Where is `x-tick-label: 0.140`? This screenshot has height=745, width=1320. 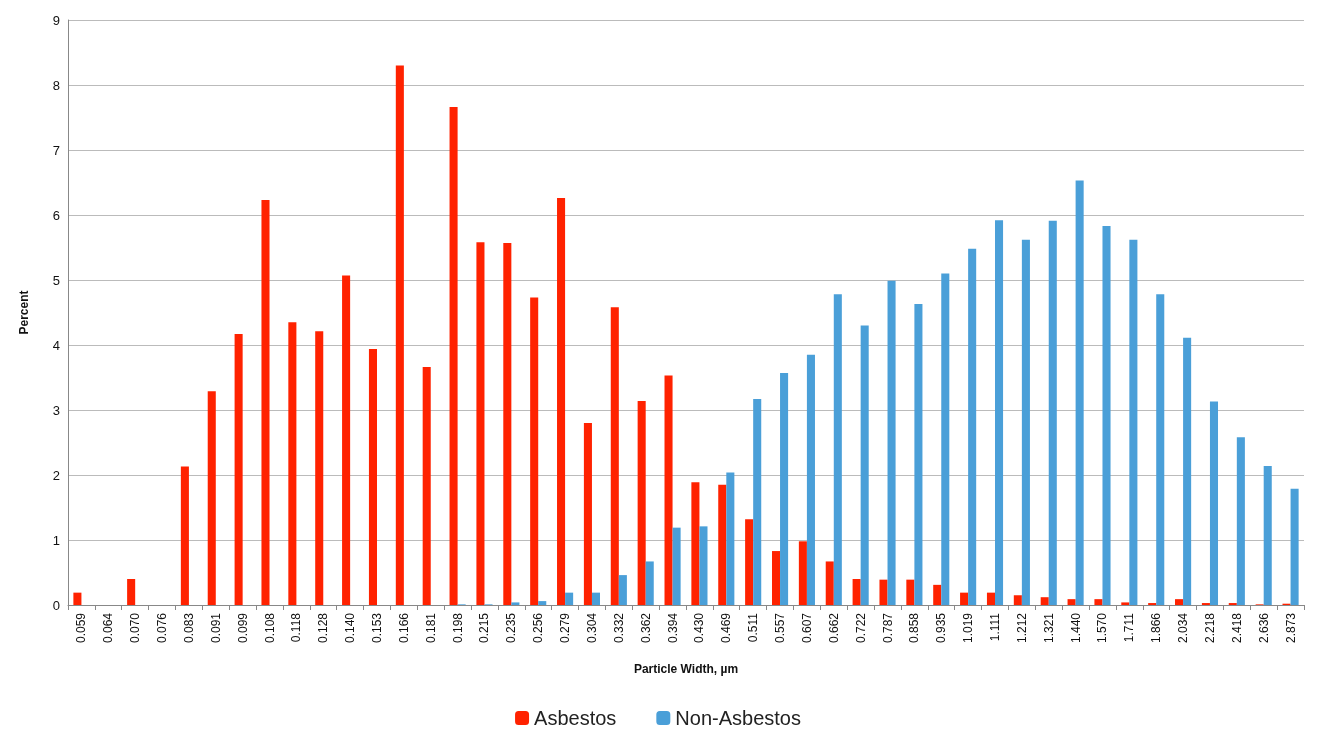
x-tick-label: 0.140 is located at coordinates (350, 628).